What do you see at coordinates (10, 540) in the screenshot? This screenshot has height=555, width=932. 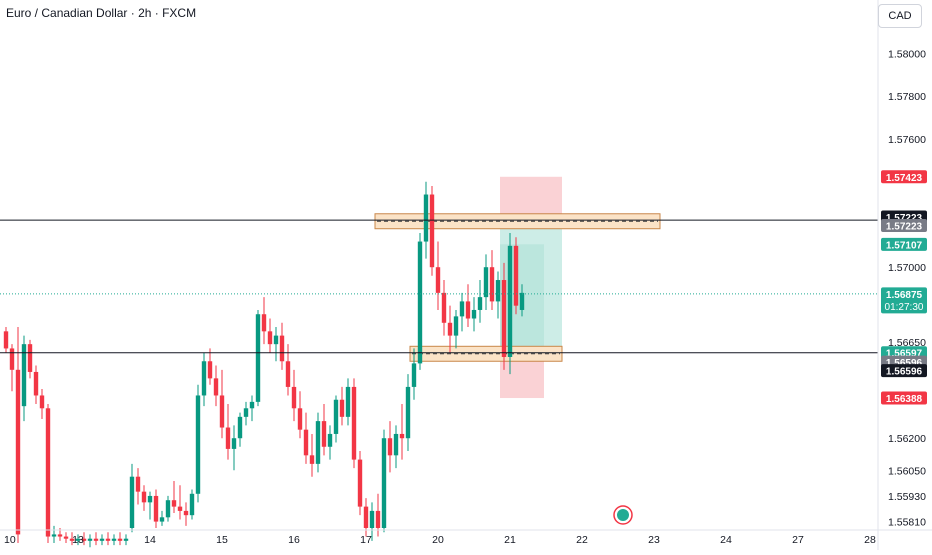 I see `x-tick-label: 10` at bounding box center [10, 540].